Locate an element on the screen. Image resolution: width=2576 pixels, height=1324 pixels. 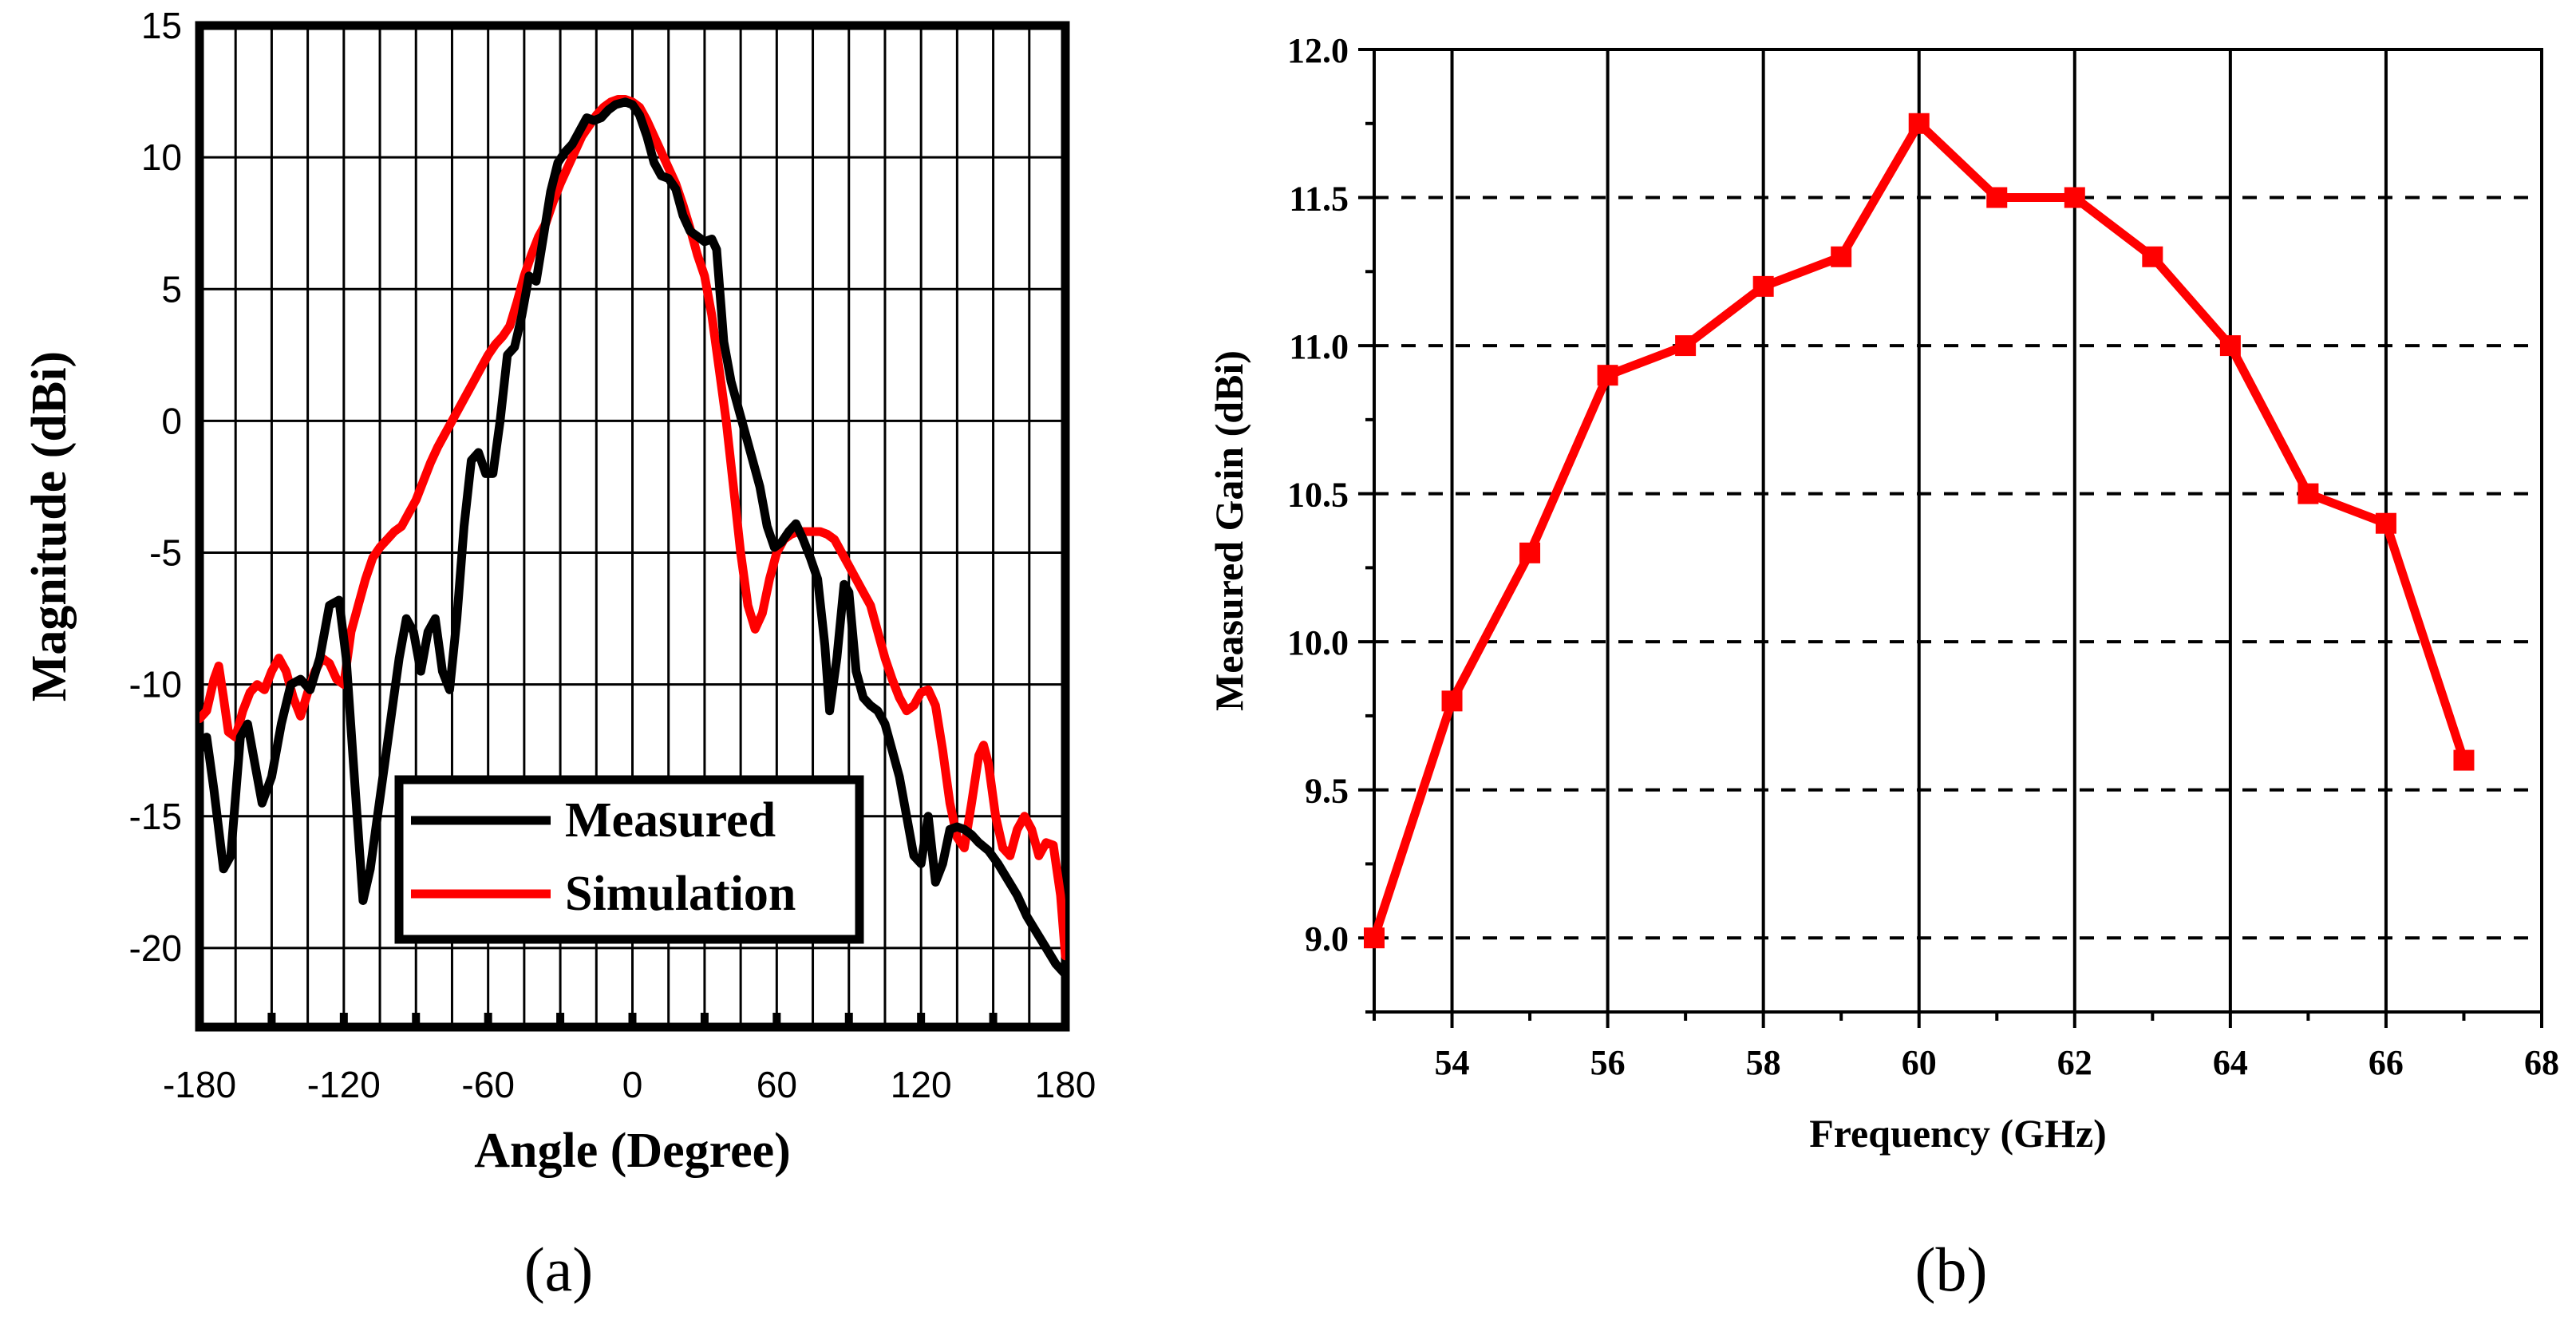
y-tick-label: 11.0 is located at coordinates (1319, 347).